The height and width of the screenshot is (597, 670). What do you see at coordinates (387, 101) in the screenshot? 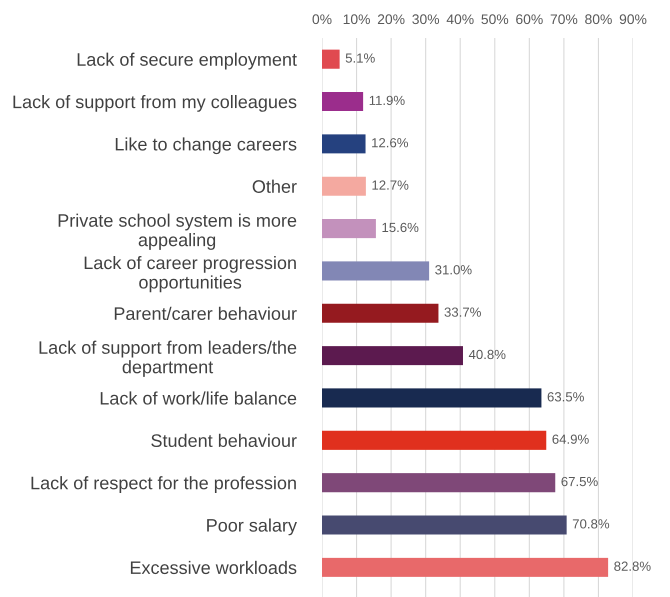
I see `data-label: 11.9%` at bounding box center [387, 101].